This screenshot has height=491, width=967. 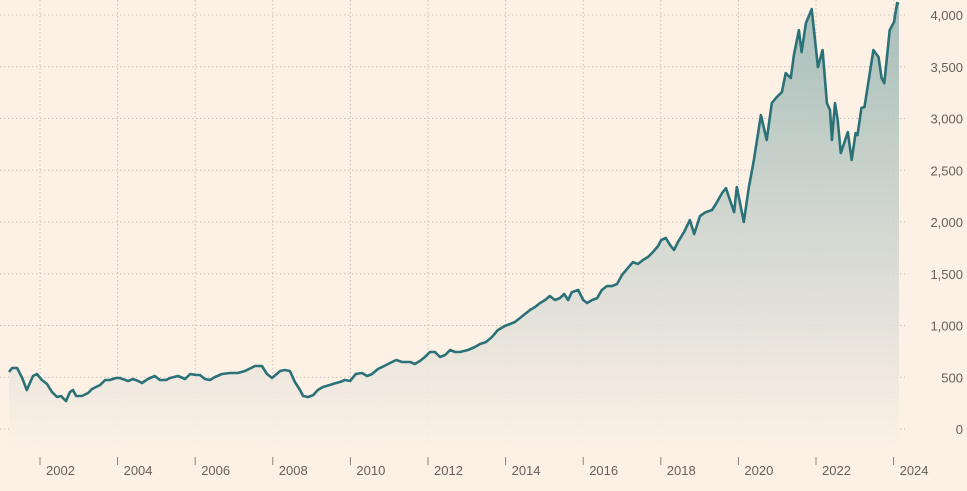 What do you see at coordinates (946, 326) in the screenshot?
I see `y-tick-label: 1,000` at bounding box center [946, 326].